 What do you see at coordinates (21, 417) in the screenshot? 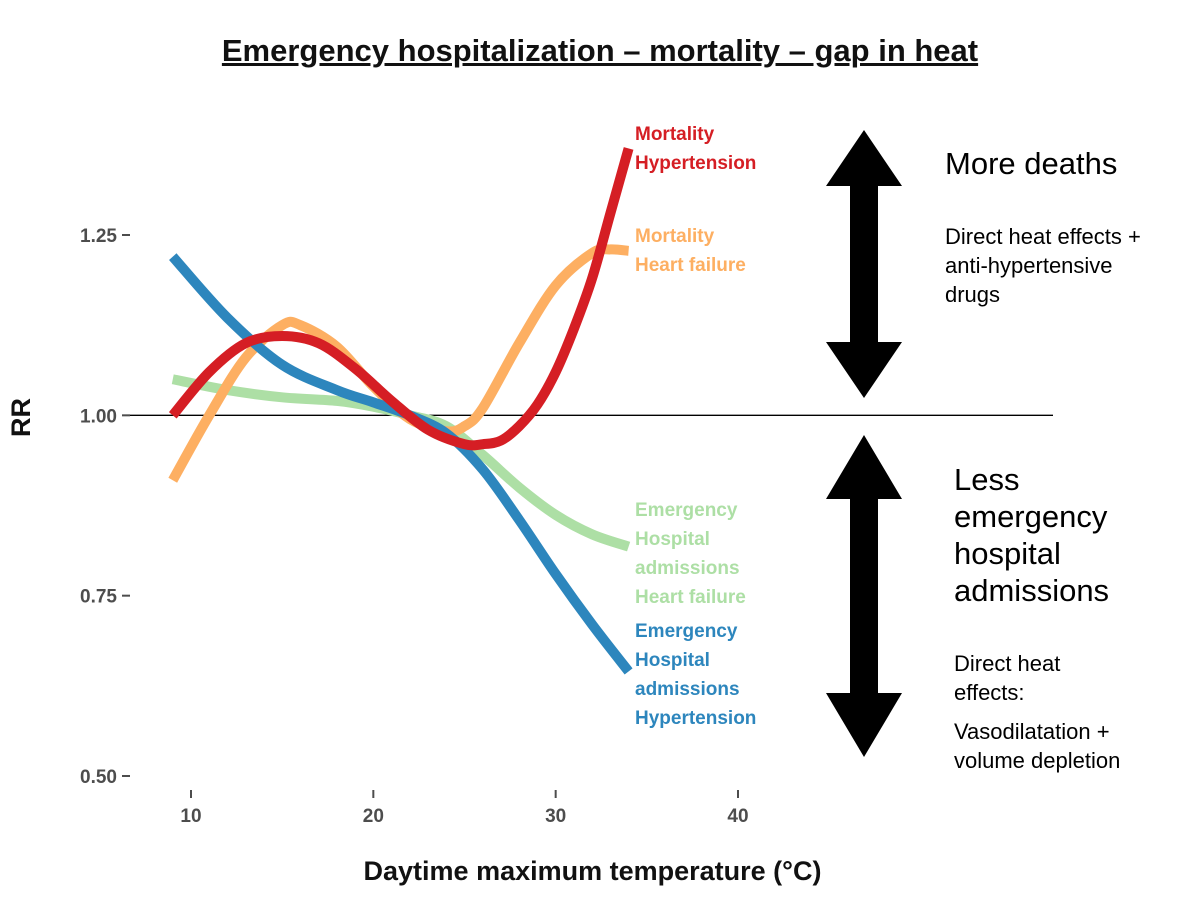
I see `y-axis-label: RR` at bounding box center [21, 417].